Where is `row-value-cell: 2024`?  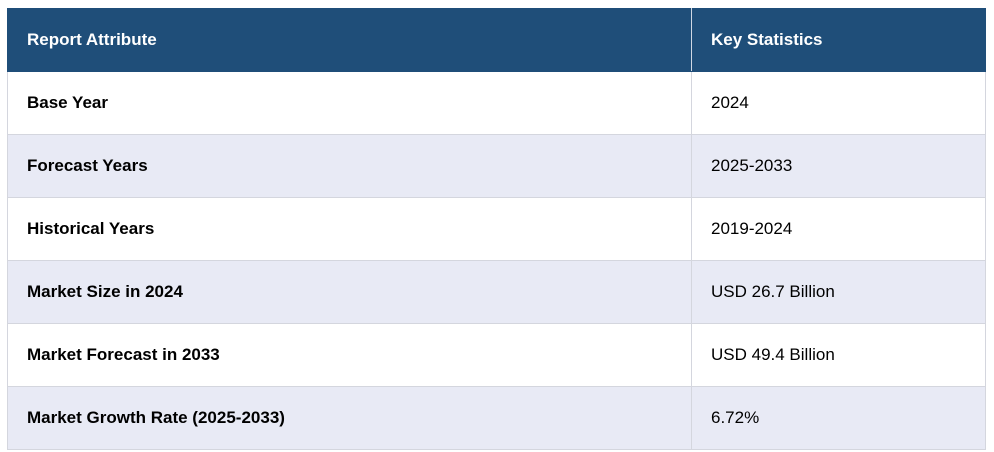 row-value-cell: 2024 is located at coordinates (838, 103).